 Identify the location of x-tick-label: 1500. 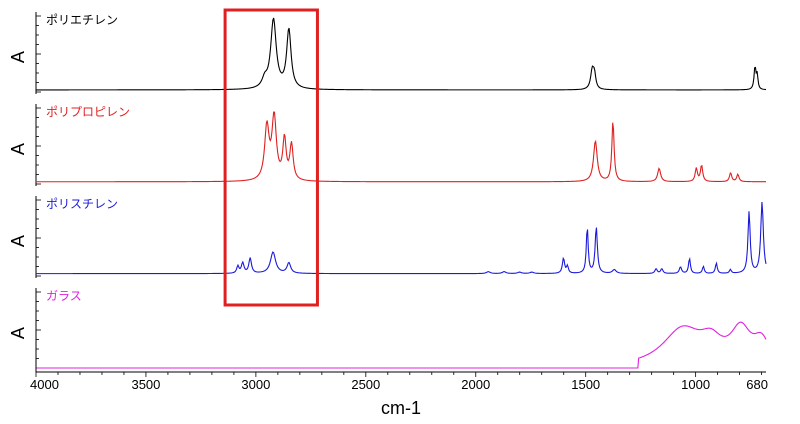
(585, 384).